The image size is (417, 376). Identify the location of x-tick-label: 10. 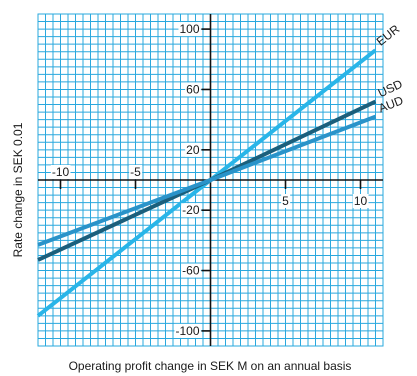
(361, 201).